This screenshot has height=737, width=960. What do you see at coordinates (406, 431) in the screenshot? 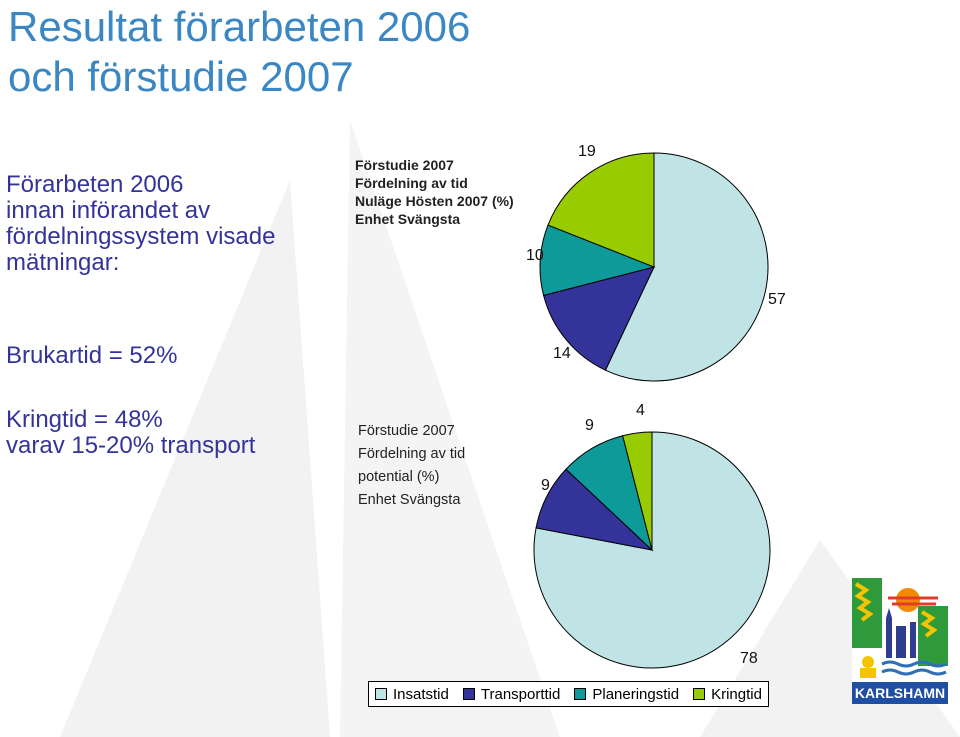
I see `chart2-title-line: Förstudie 2007` at bounding box center [406, 431].